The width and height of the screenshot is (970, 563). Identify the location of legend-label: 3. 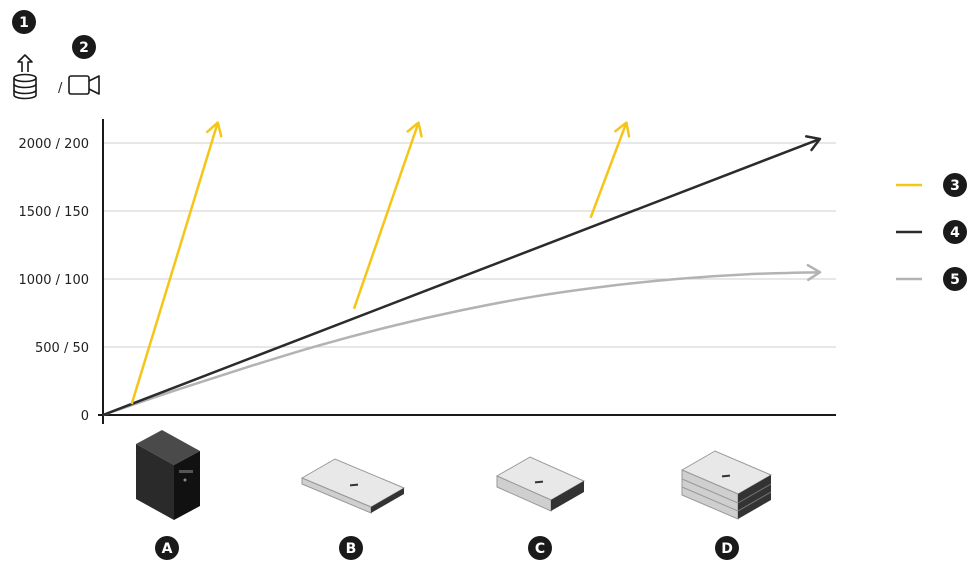
(955, 186).